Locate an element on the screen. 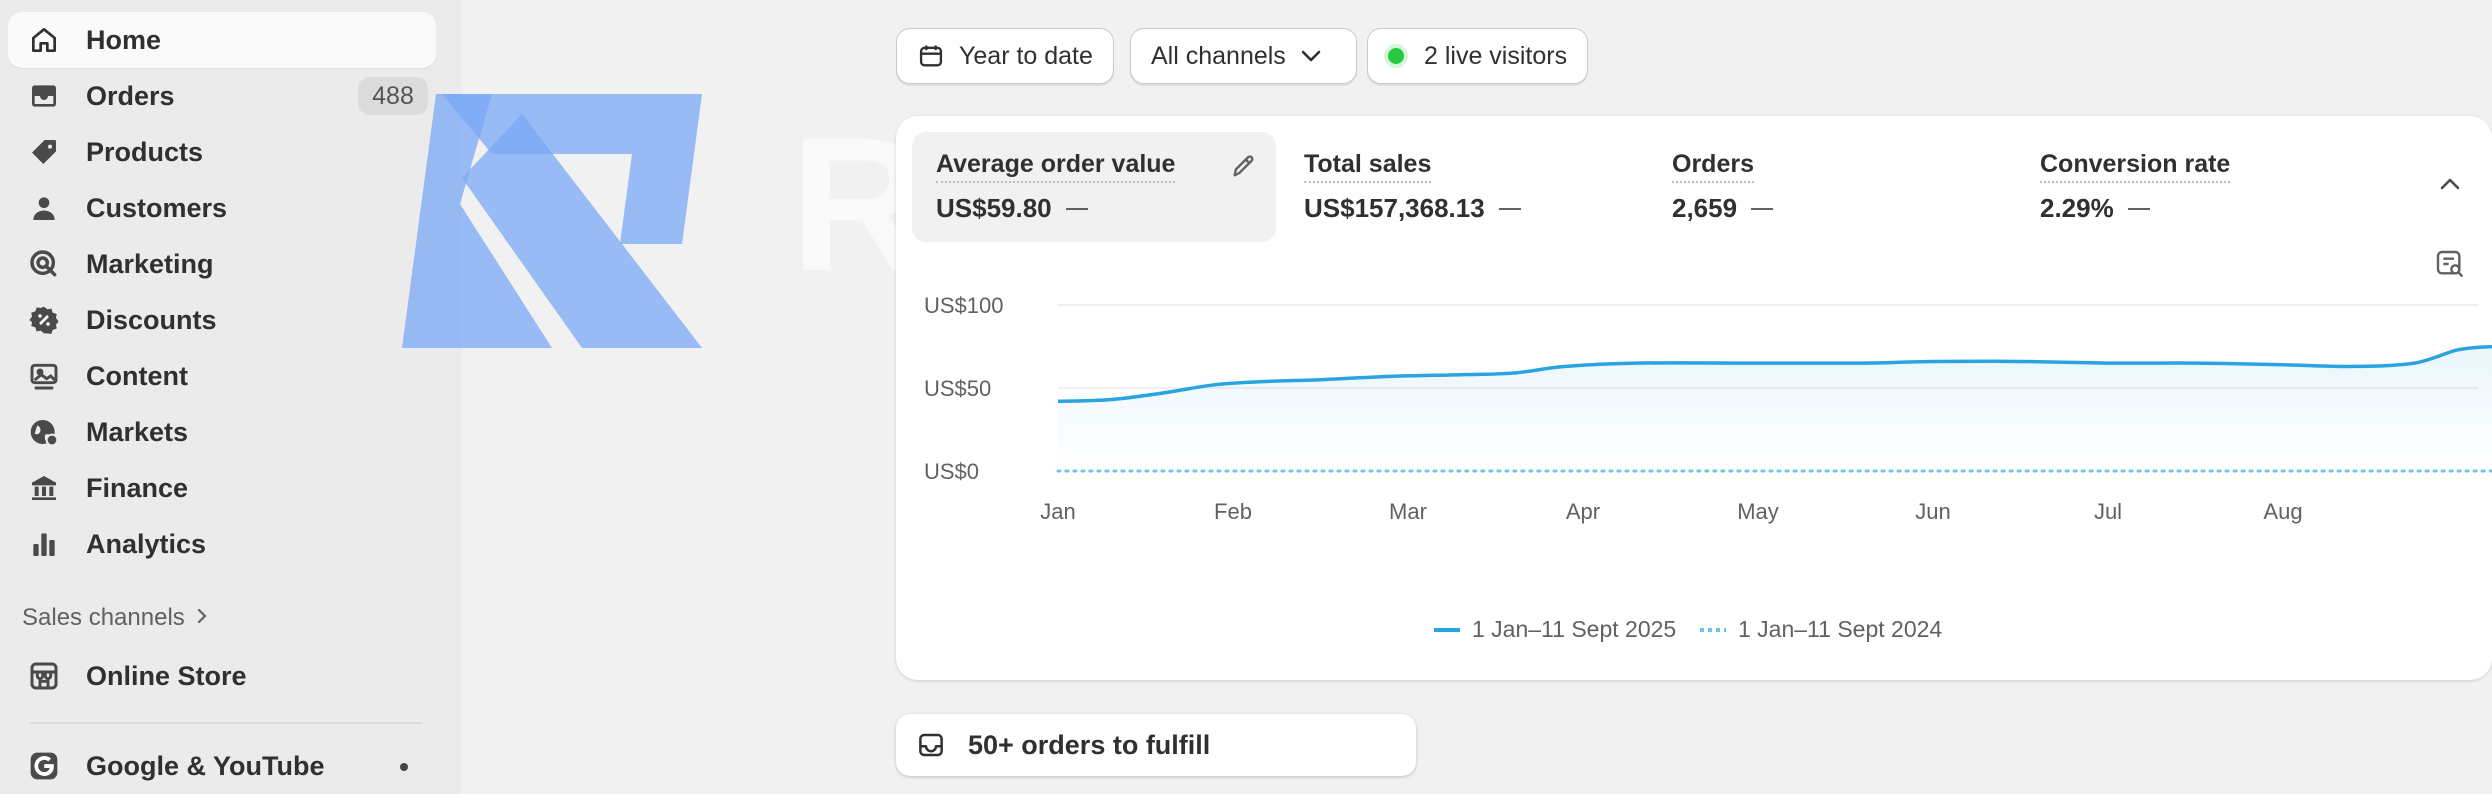 This screenshot has width=2492, height=794. x-tick-label: Apr is located at coordinates (1583, 511).